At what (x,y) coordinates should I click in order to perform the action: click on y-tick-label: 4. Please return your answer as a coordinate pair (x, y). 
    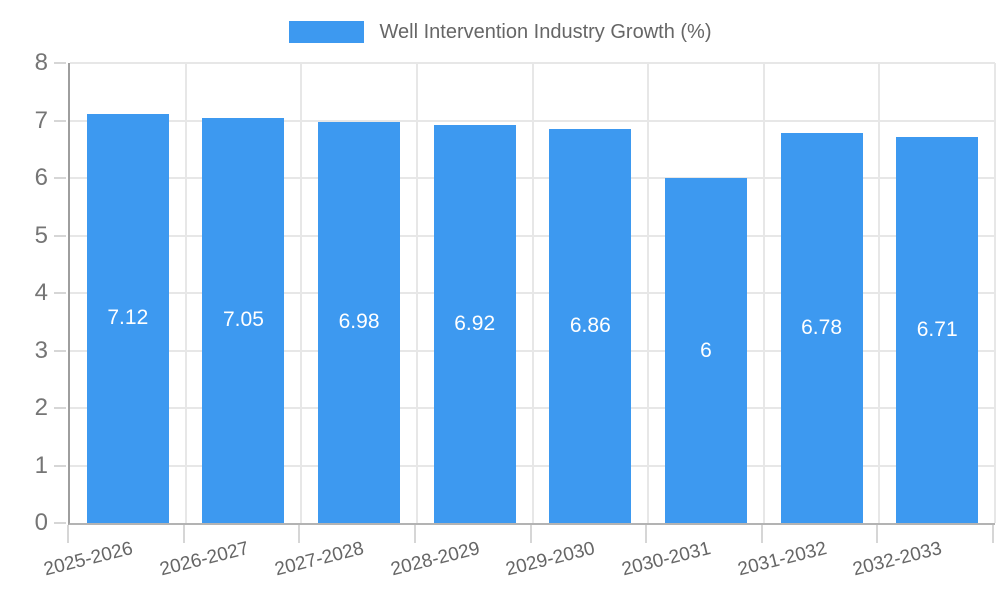
    Looking at the image, I should click on (41, 292).